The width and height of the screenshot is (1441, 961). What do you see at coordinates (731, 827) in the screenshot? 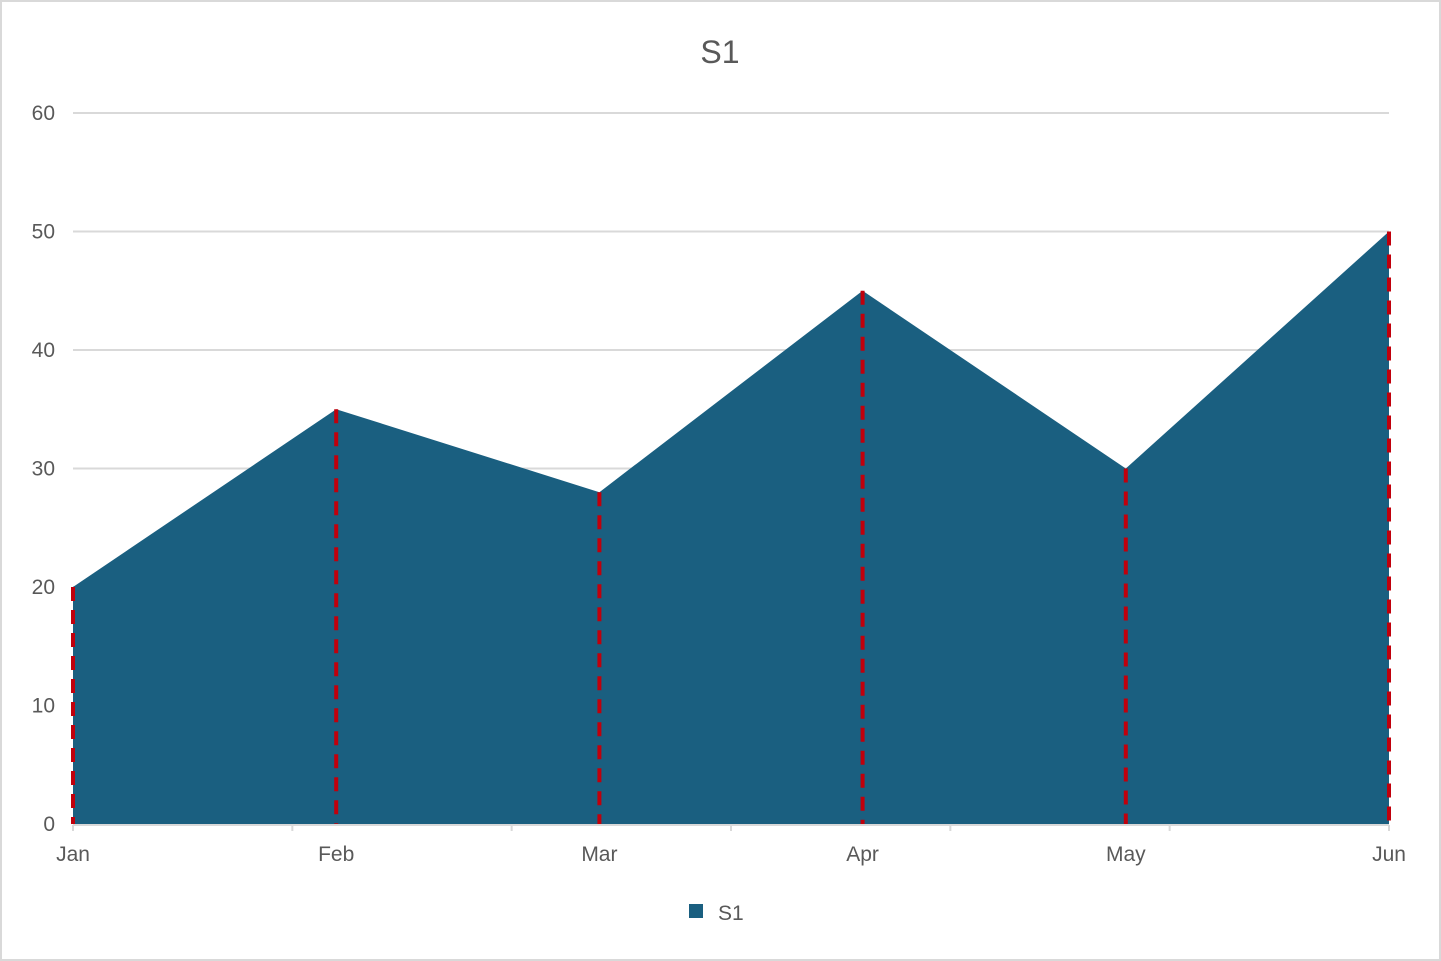
I see `axes` at bounding box center [731, 827].